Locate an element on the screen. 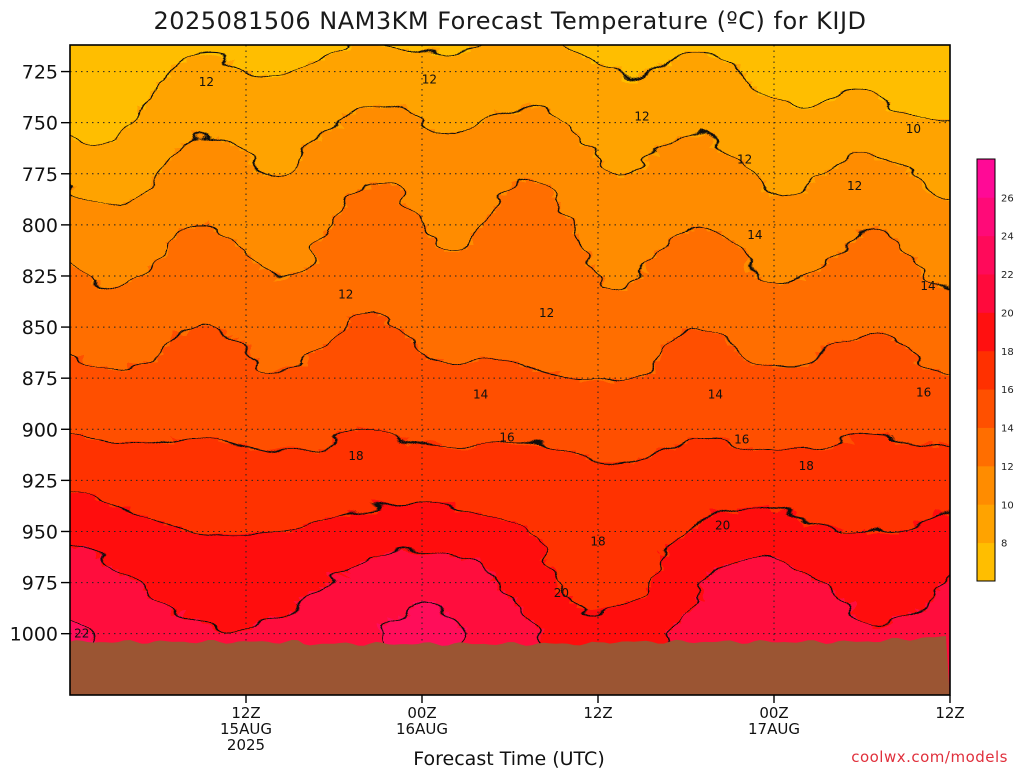  y-tick-label: 925 is located at coordinates (40, 481).